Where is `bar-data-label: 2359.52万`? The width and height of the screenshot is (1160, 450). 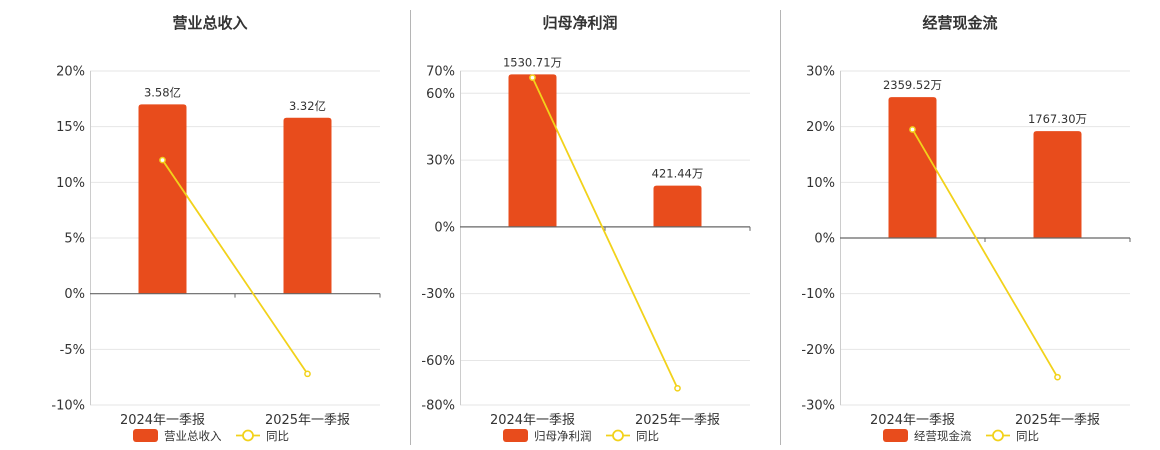
bar-data-label: 2359.52万 is located at coordinates (912, 85).